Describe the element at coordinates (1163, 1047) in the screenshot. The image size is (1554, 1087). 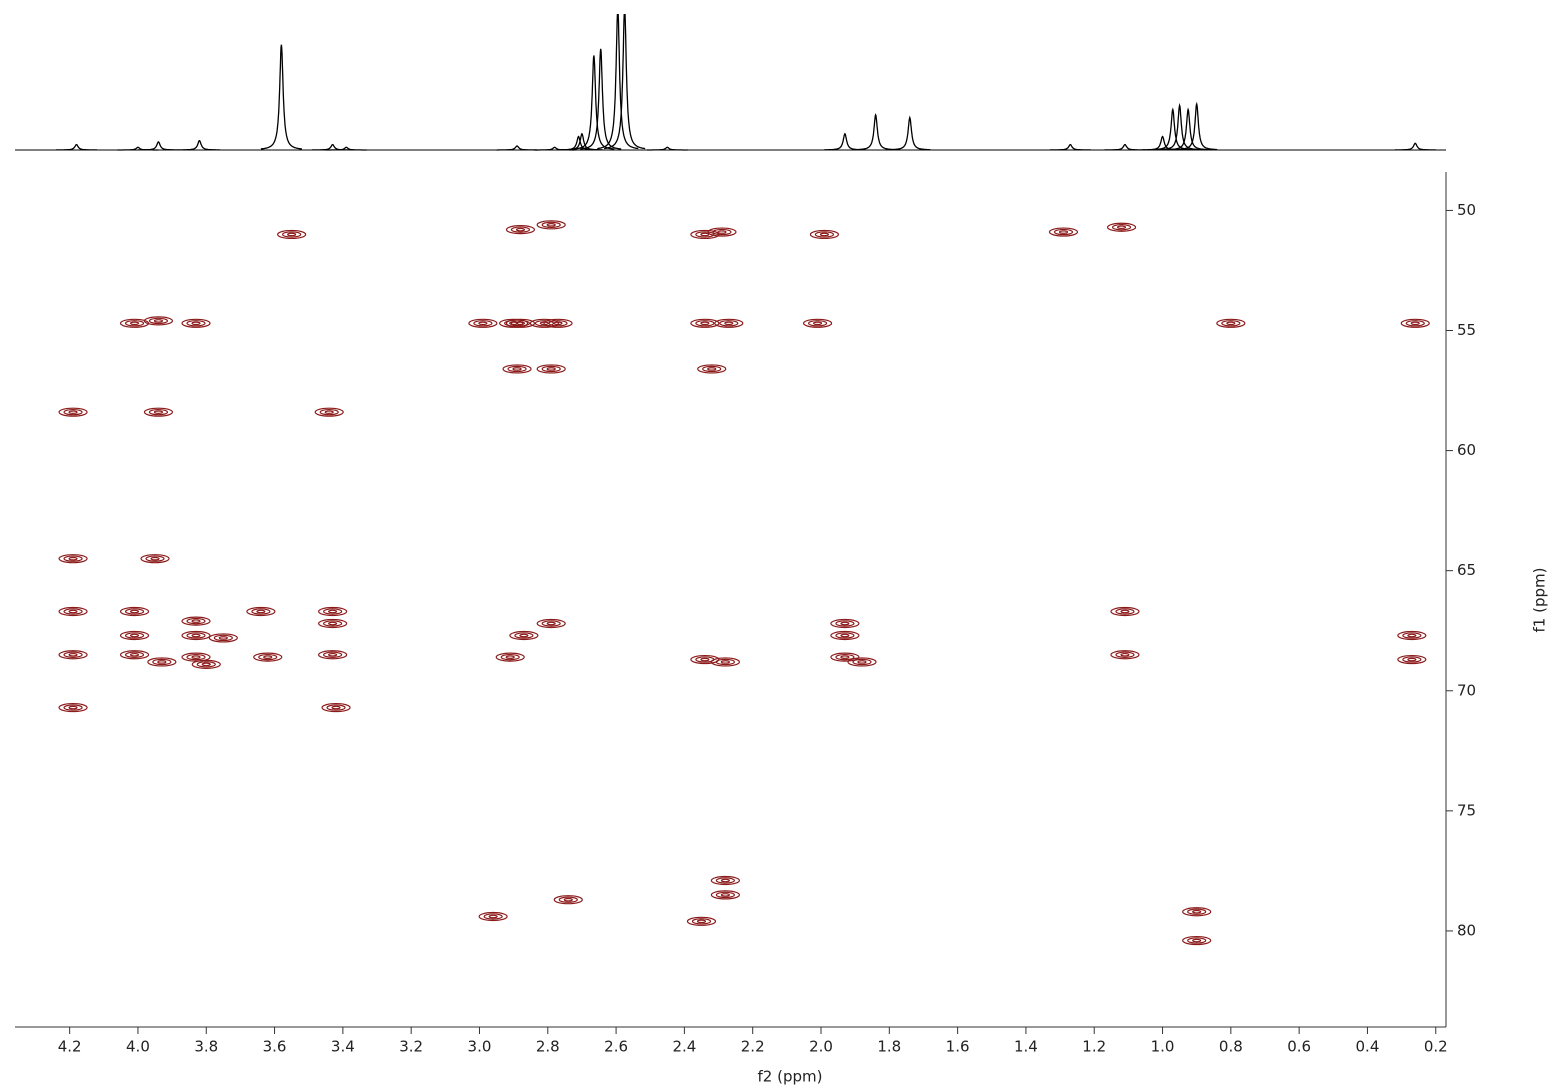
I see `x-tick-label: 1.0` at that location.